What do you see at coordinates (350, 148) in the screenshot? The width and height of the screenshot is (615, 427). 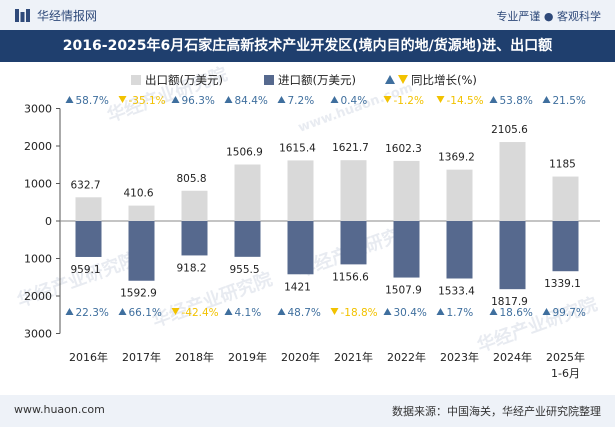 I see `export-value-label: 1621.7` at bounding box center [350, 148].